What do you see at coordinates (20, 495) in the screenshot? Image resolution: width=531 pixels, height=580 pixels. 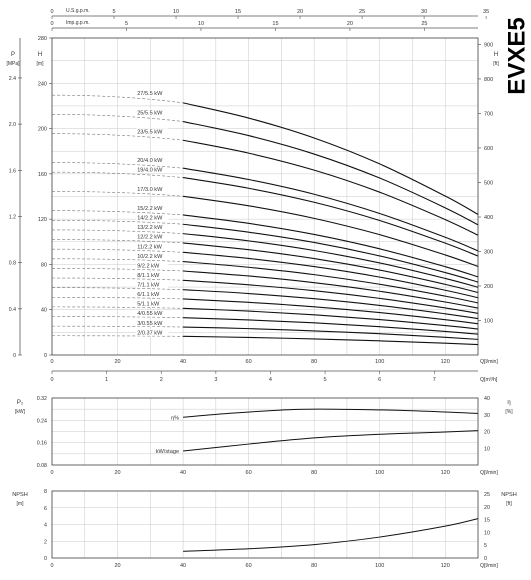 I see `y-axis-title-npsh-m: NPSH` at bounding box center [20, 495].